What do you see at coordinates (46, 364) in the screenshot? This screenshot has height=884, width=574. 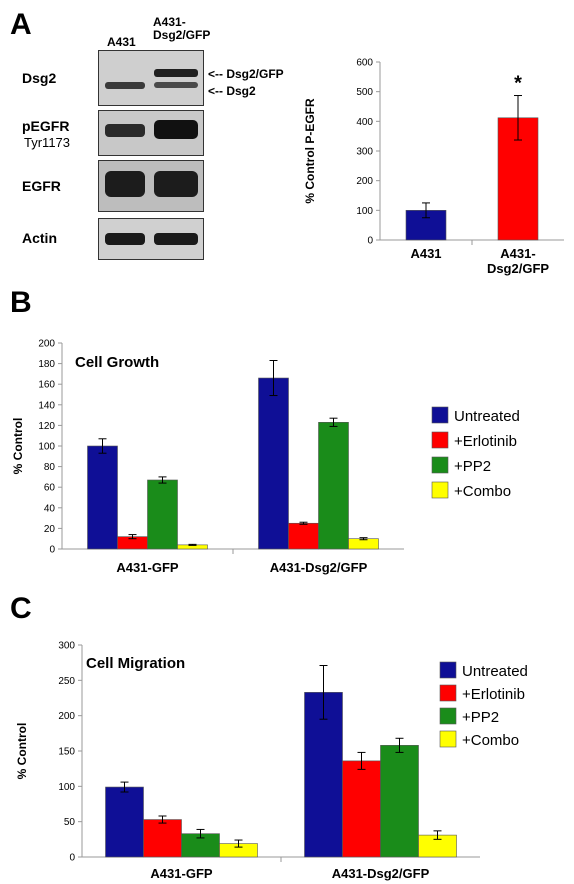 I see `y-tick-label: 180` at bounding box center [46, 364].